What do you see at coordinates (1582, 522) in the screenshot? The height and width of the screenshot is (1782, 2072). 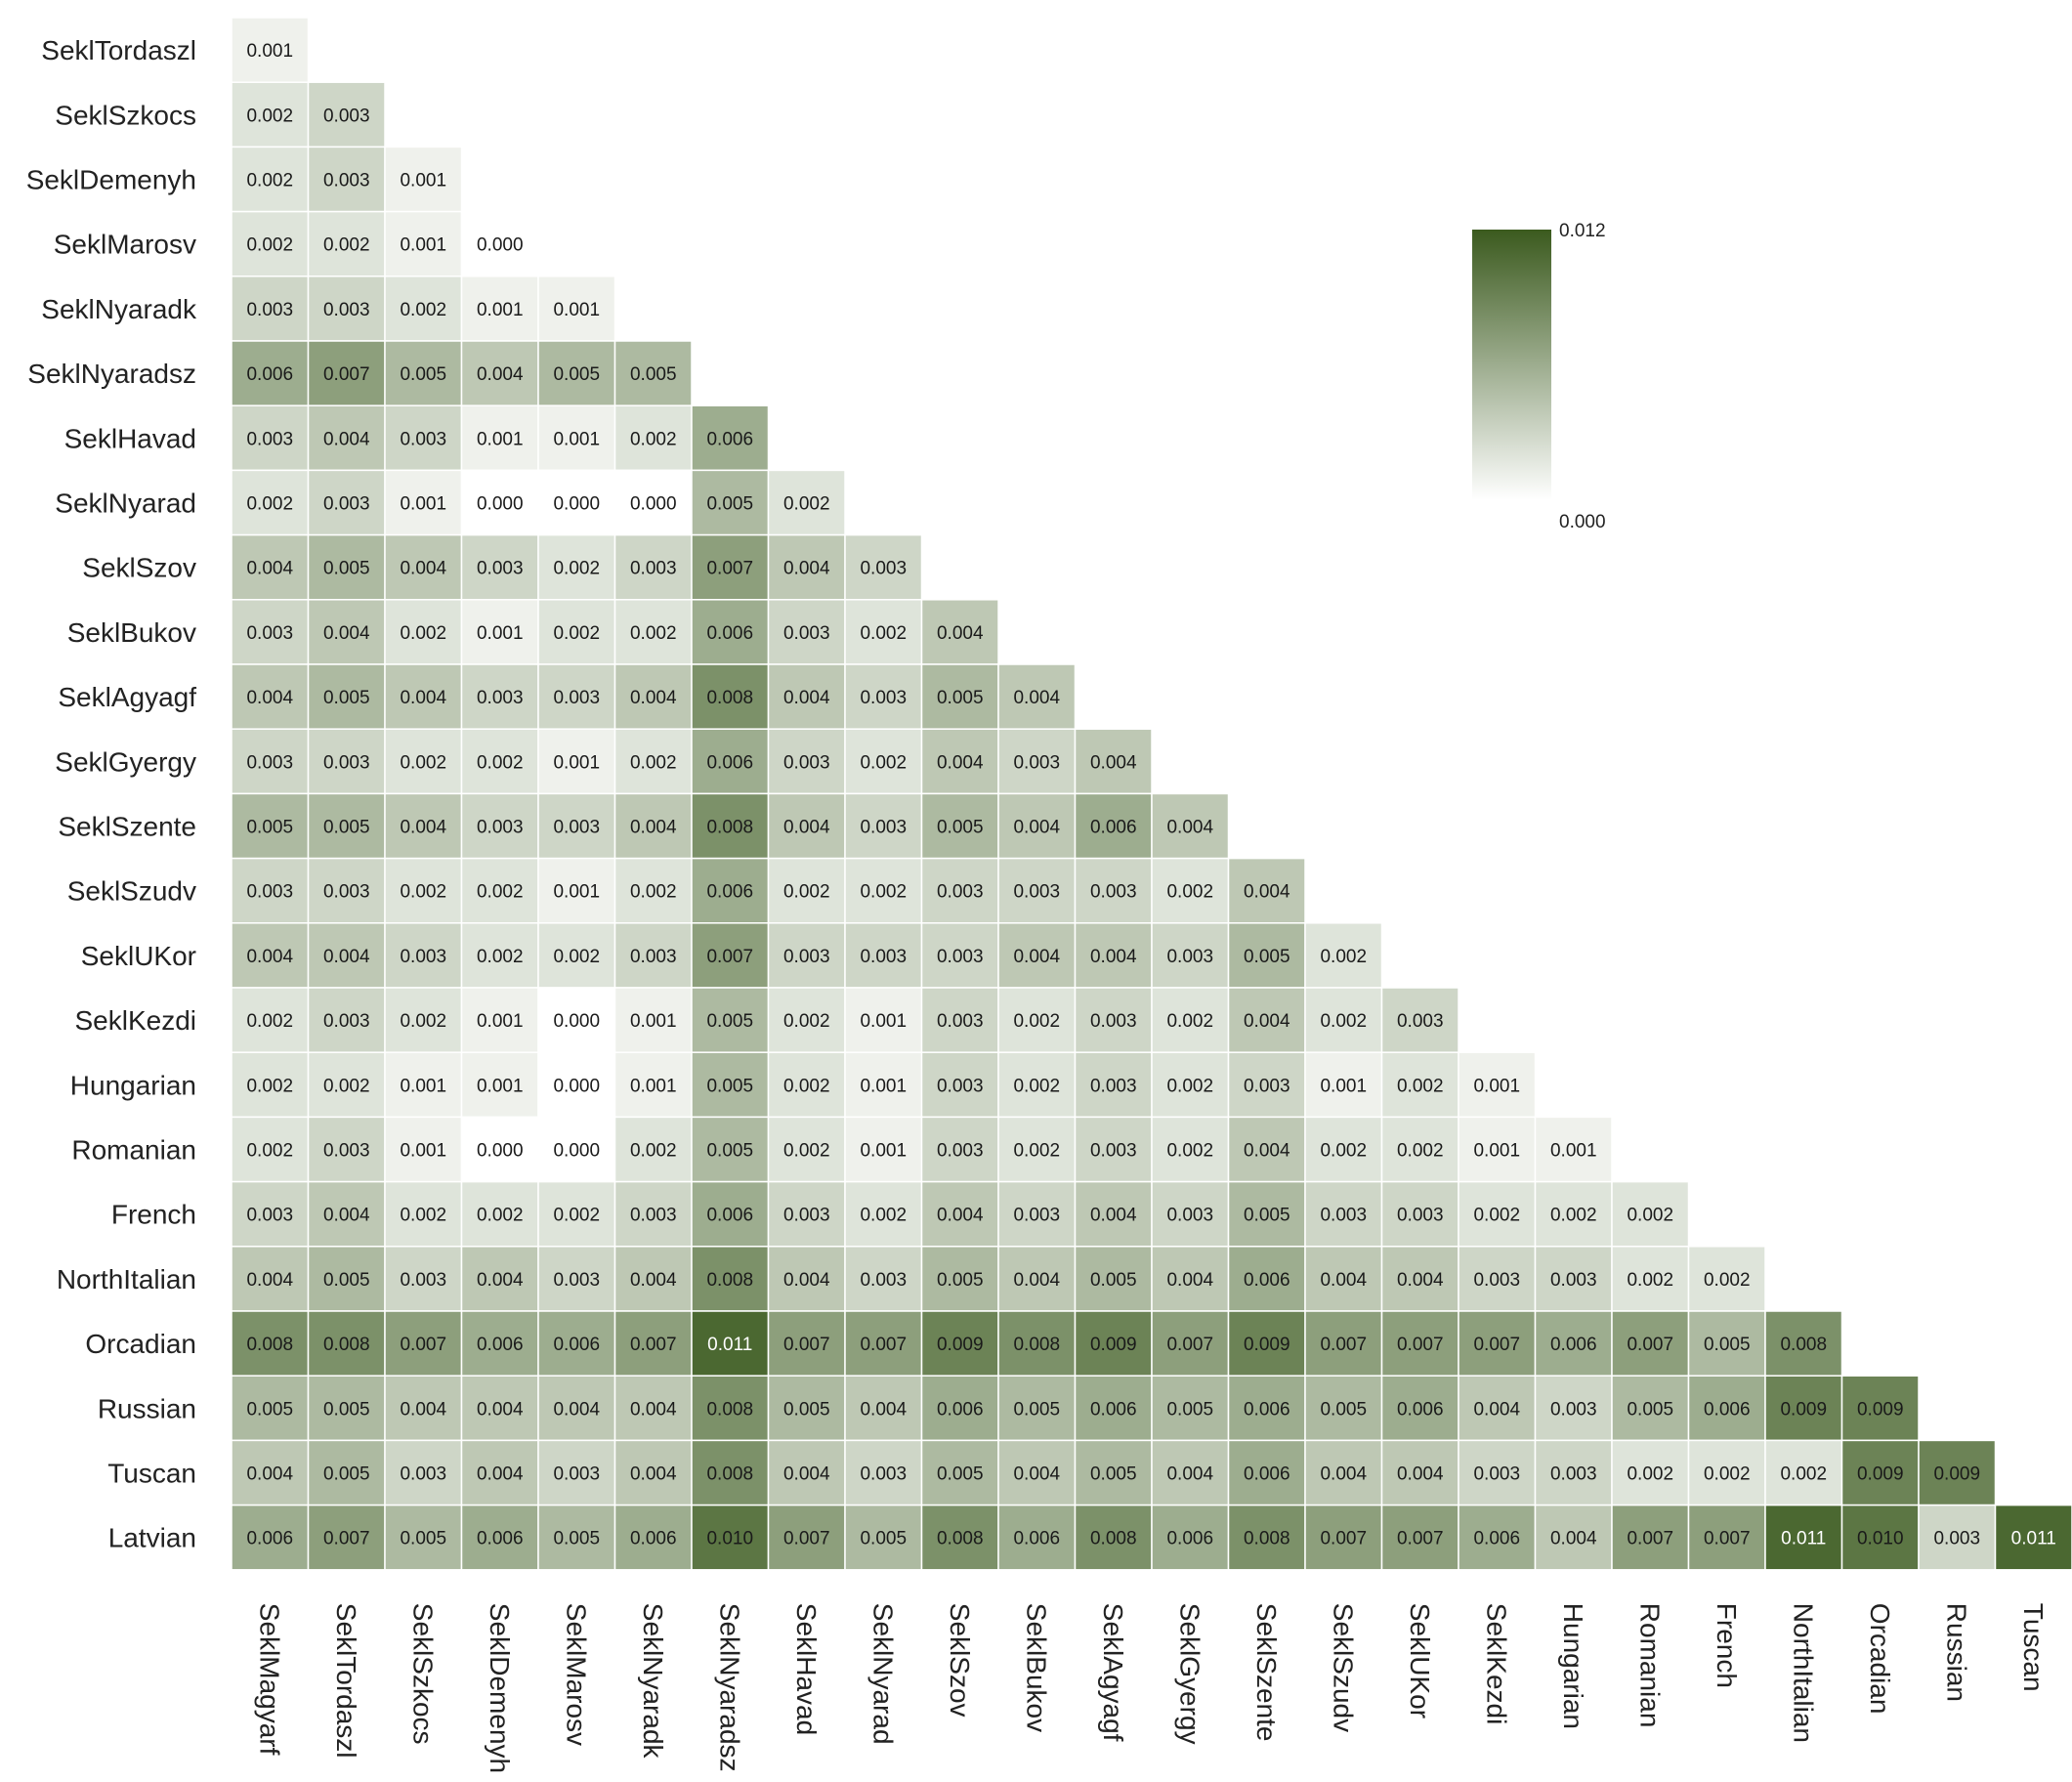 I see `colorbar-min-label: 0.000` at bounding box center [1582, 522].